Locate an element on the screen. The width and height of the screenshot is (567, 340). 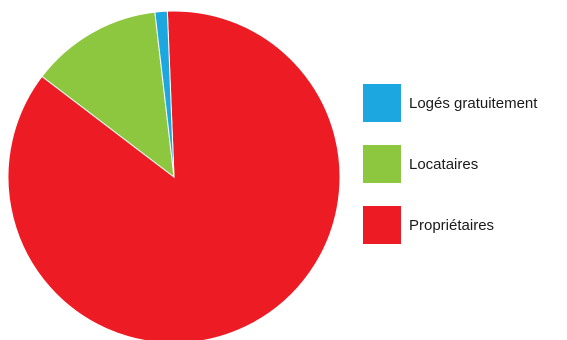
legend-item-locataires: Locataires is located at coordinates (420, 164).